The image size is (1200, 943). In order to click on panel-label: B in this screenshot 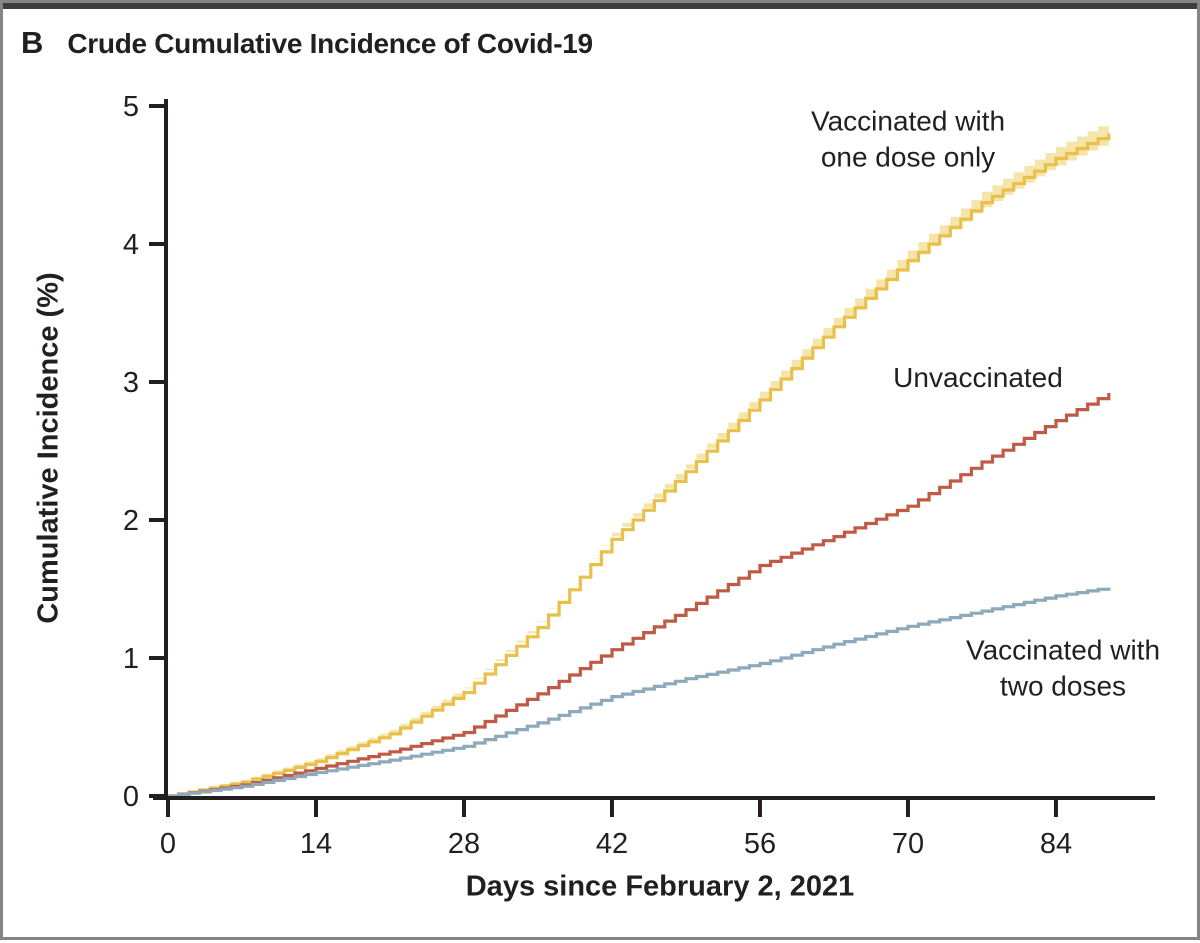, I will do `click(32, 42)`.